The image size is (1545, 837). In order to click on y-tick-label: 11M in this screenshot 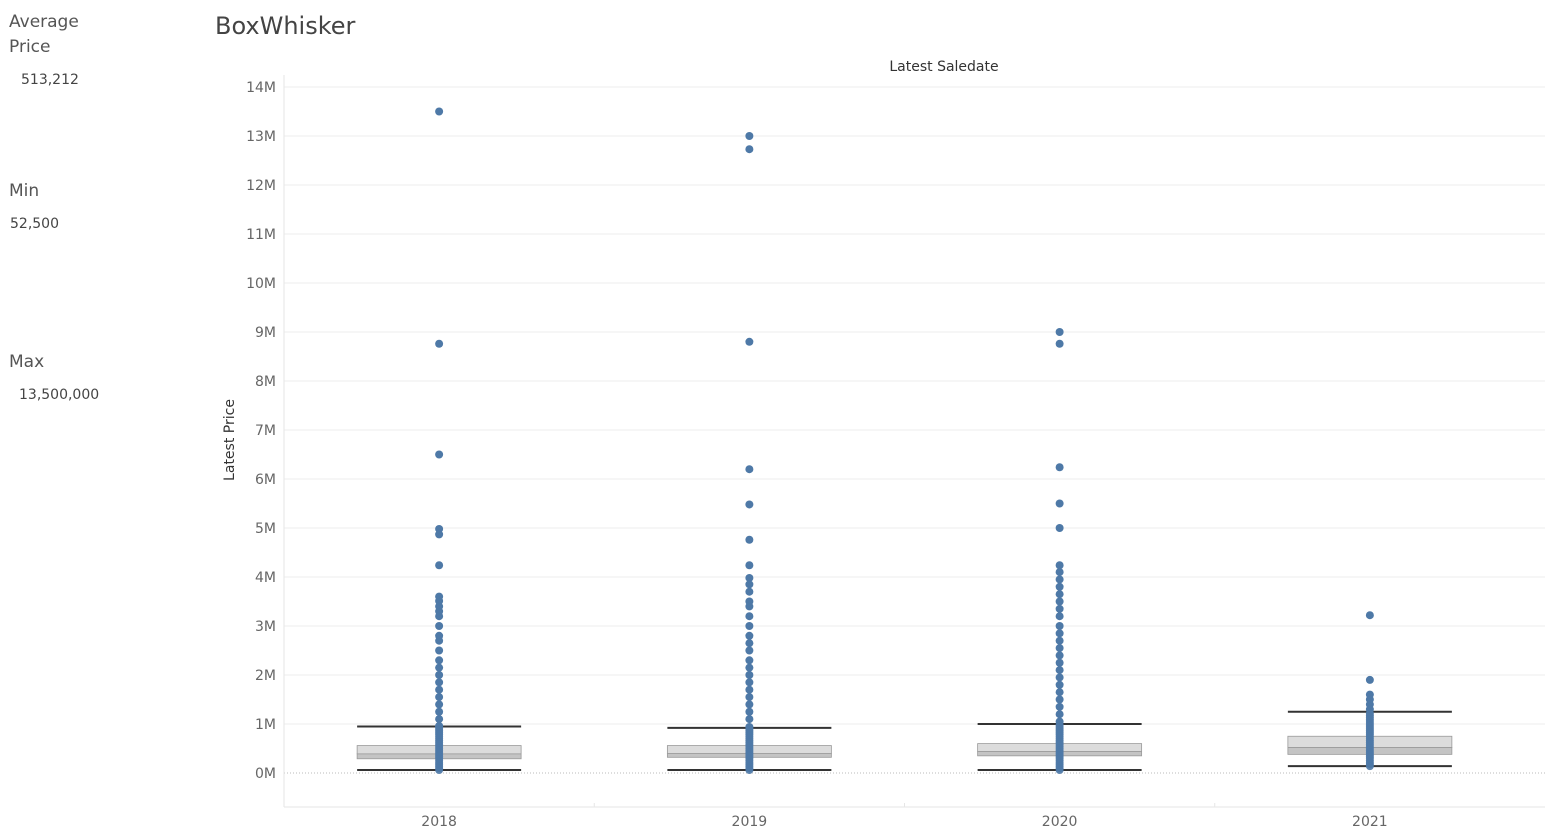, I will do `click(261, 235)`.